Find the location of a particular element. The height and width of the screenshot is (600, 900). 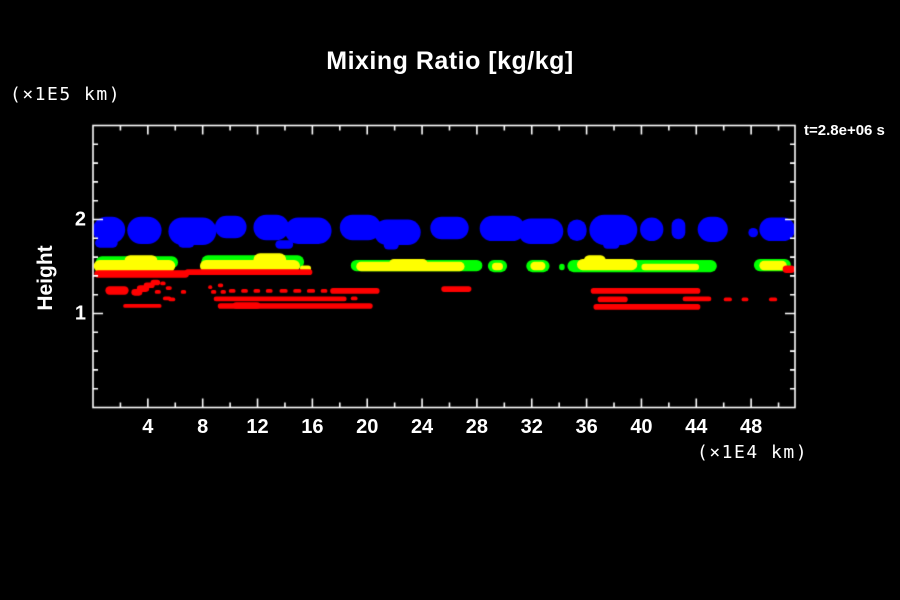

x-tick-label: 16 is located at coordinates (312, 427).